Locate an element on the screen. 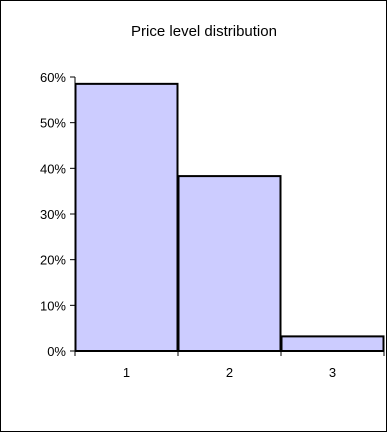 The width and height of the screenshot is (387, 433). x-tick-label: 3 is located at coordinates (332, 372).